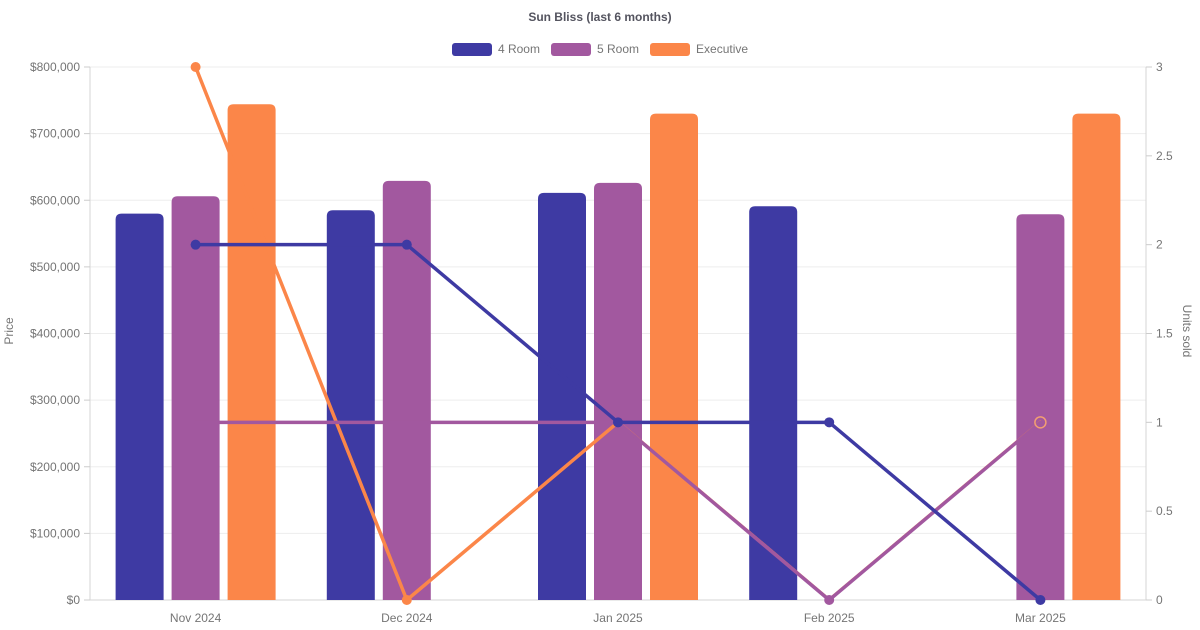  Describe the element at coordinates (1164, 334) in the screenshot. I see `right-tick-label: 1.5` at that location.